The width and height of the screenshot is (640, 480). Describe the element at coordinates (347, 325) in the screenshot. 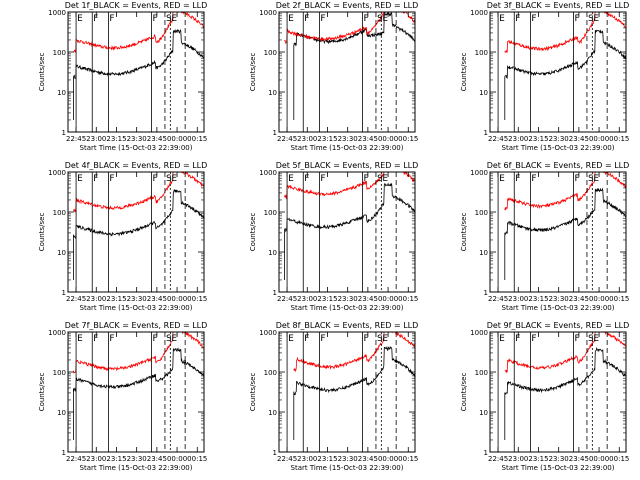

I see `chart-title: Det 8f_BLACK = Events, RED = LLD` at that location.